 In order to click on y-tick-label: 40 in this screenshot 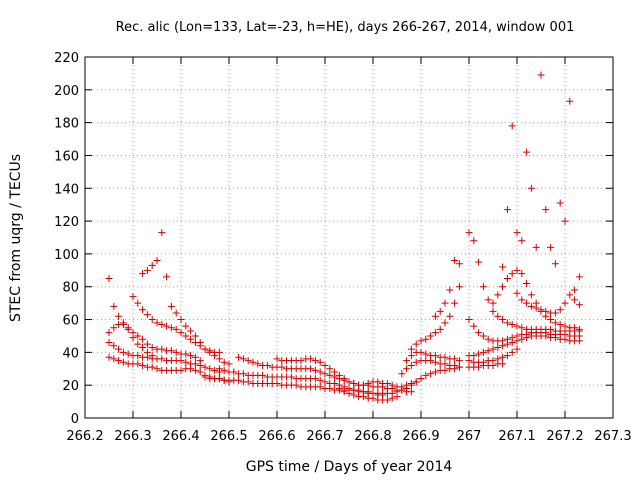, I will do `click(70, 353)`.